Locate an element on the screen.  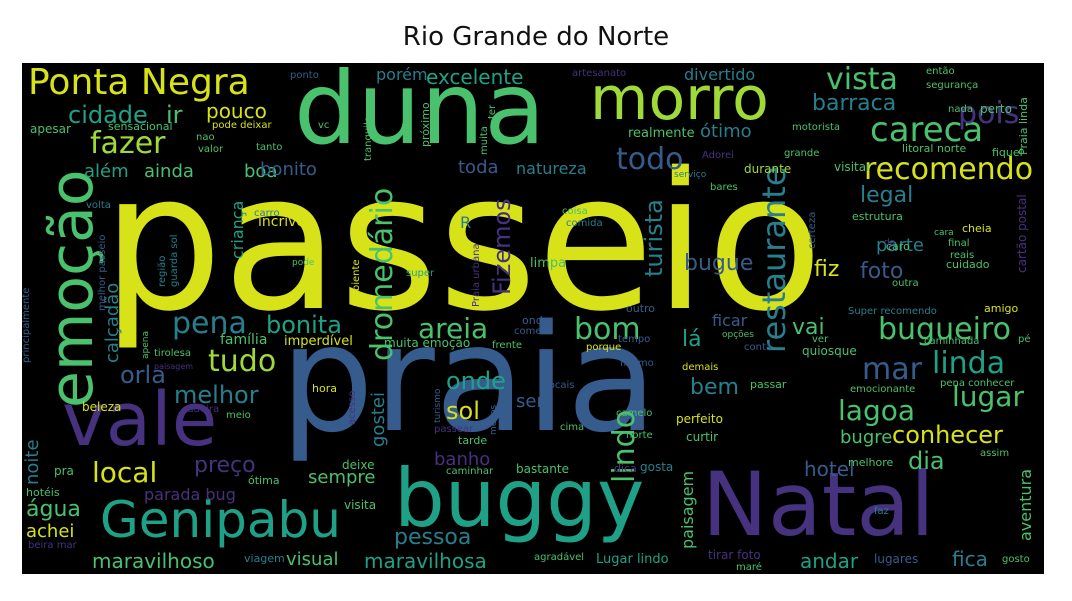
word-mare: maré is located at coordinates (749, 567).